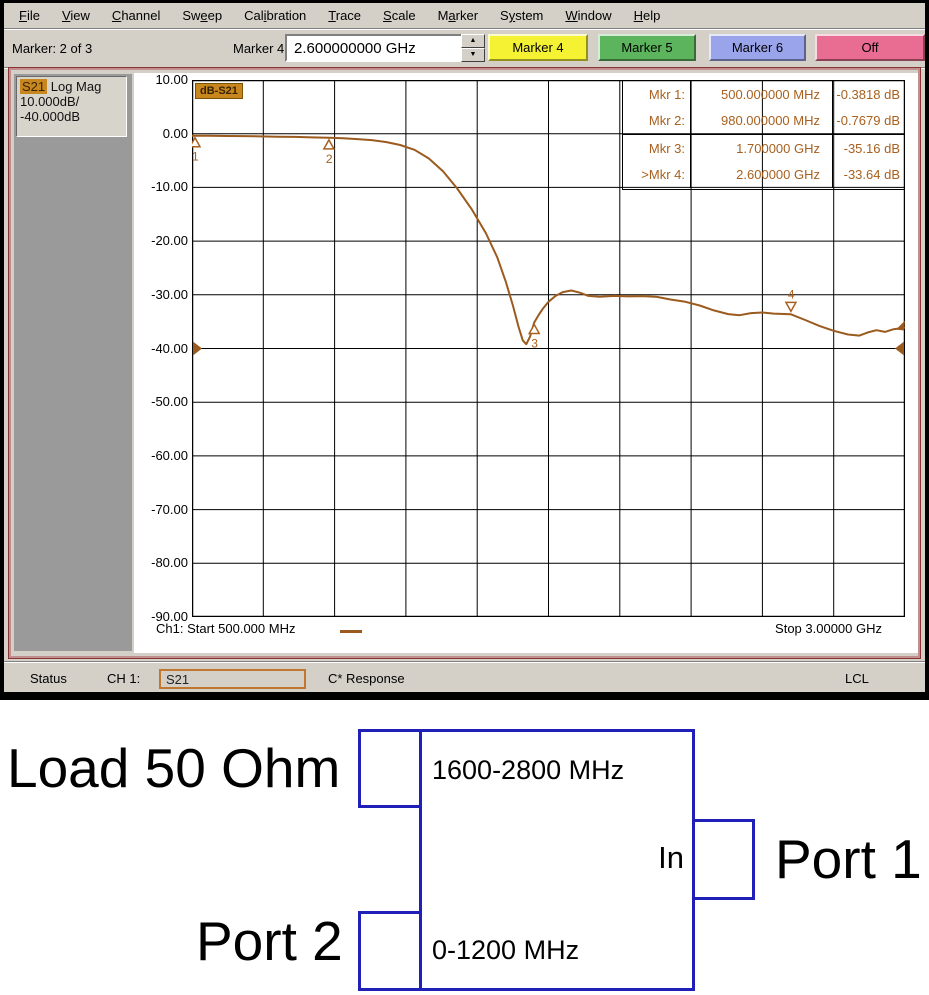 The width and height of the screenshot is (929, 995). Describe the element at coordinates (647, 47) in the screenshot. I see `marker-5-button: Marker 5` at that location.